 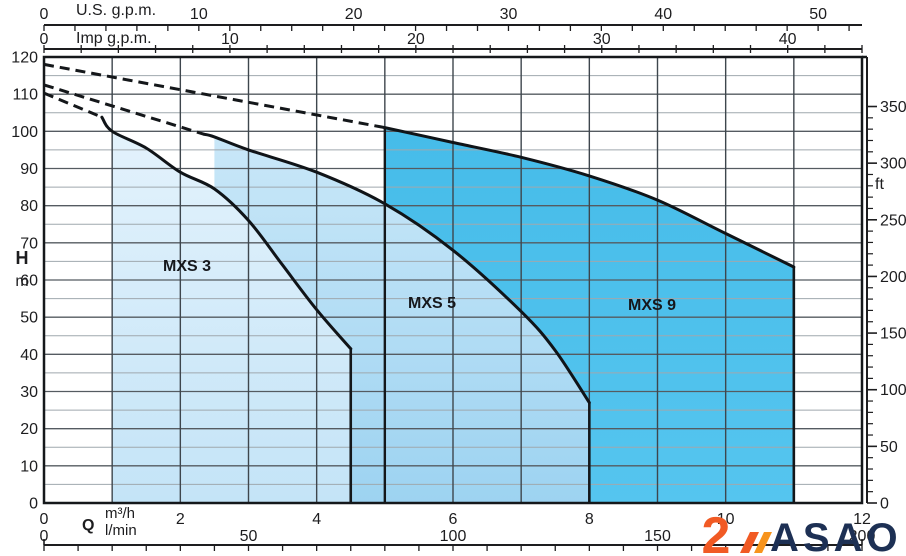 What do you see at coordinates (589, 519) in the screenshot?
I see `flow-m3h-tick-label: 8` at bounding box center [589, 519].